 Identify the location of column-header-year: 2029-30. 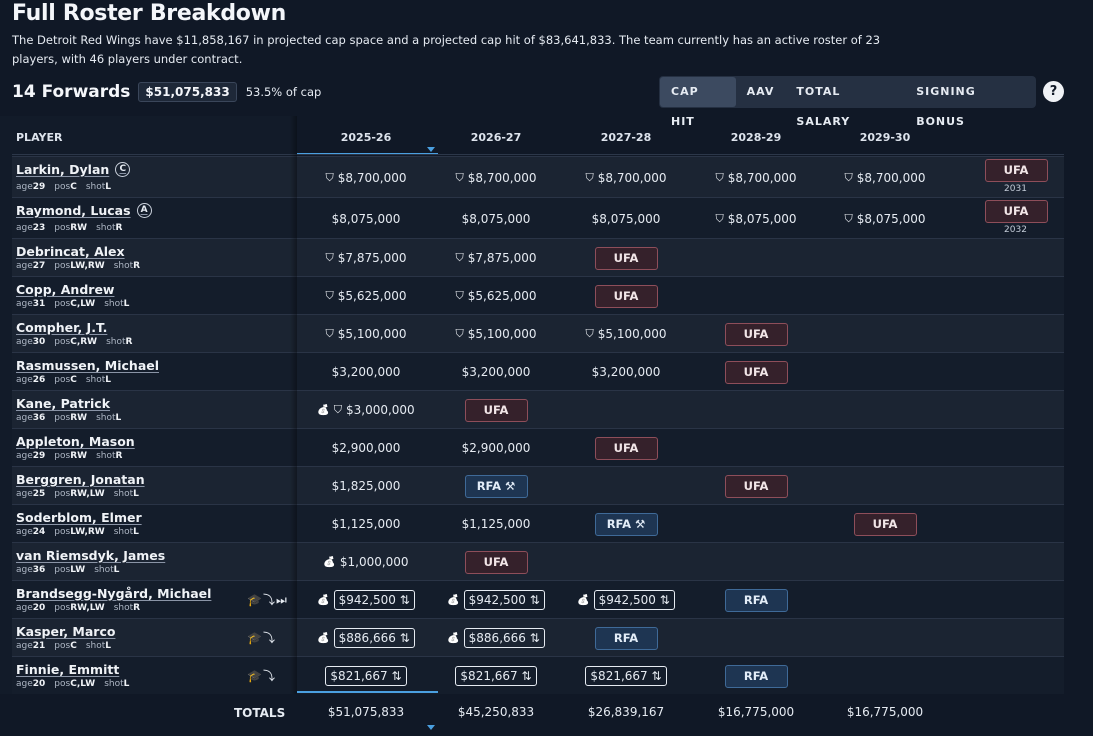
(885, 137).